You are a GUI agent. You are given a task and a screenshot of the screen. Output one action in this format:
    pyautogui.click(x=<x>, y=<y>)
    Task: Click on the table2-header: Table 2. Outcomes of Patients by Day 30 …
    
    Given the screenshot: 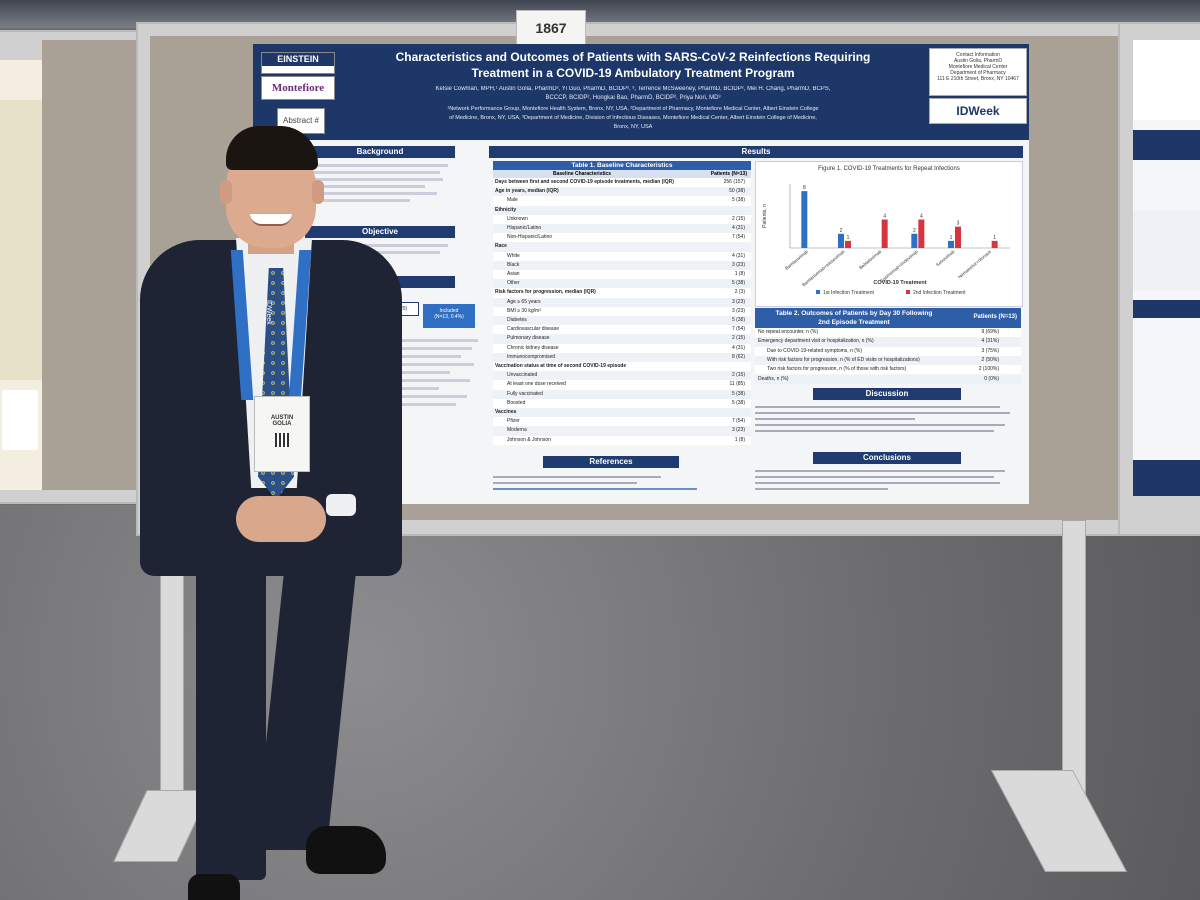 What is the action you would take?
    pyautogui.click(x=888, y=318)
    